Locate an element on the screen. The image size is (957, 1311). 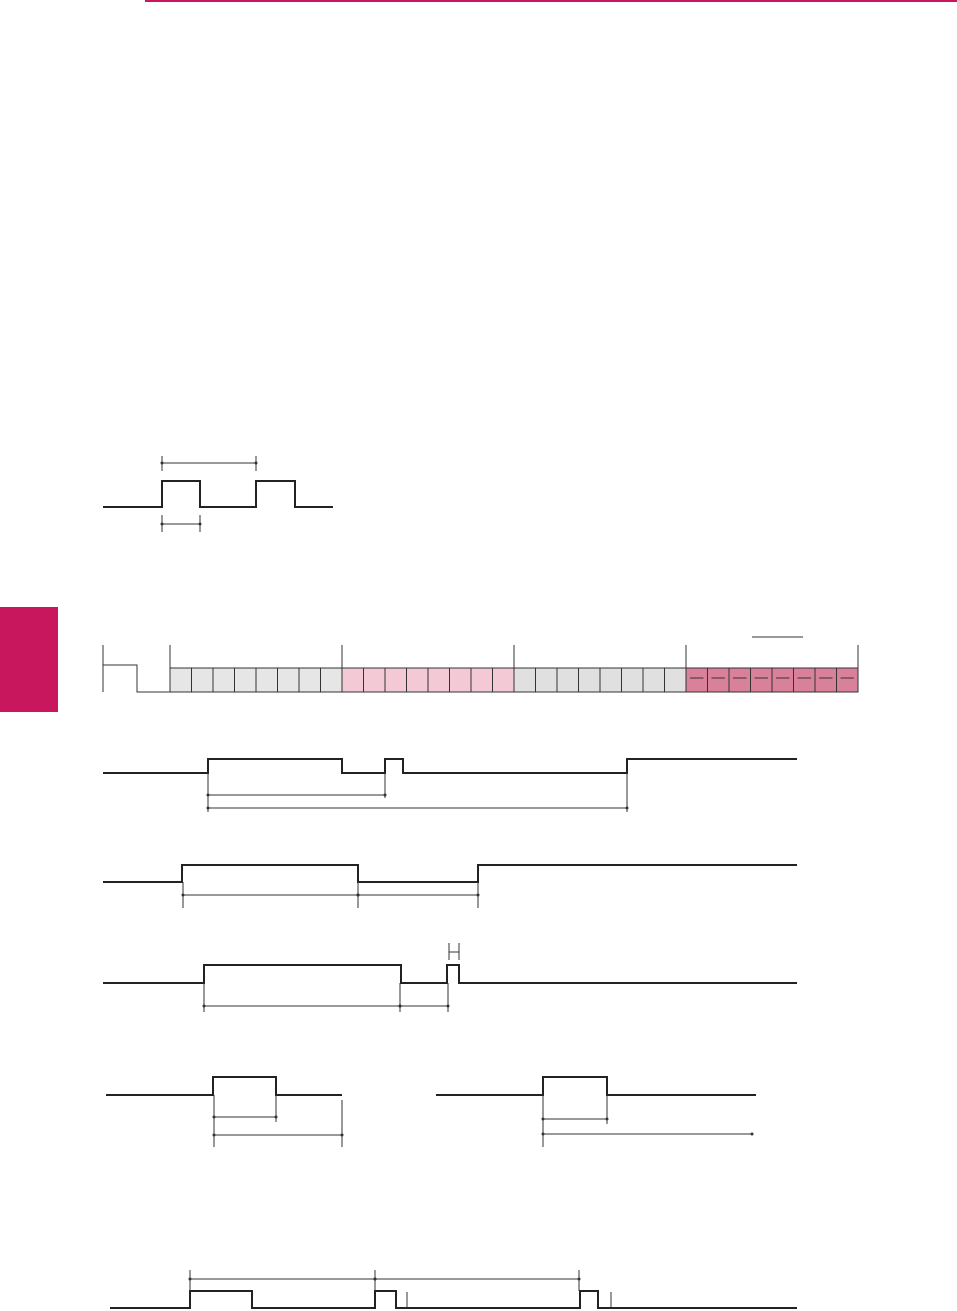
frame-outline is located at coordinates (480, 664).